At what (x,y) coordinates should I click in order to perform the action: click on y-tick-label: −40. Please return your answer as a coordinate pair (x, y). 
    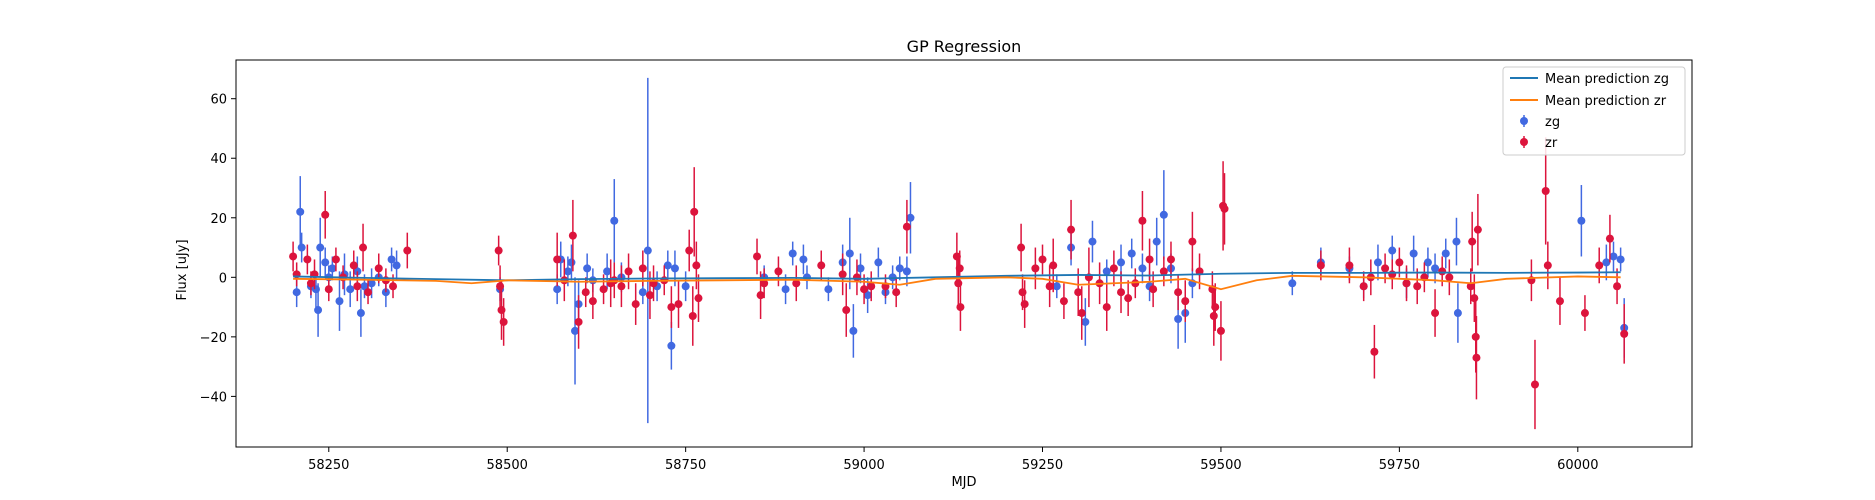
    Looking at the image, I should click on (213, 397).